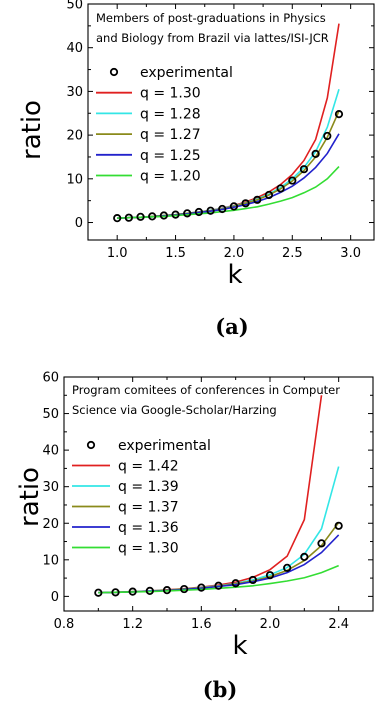  What do you see at coordinates (174, 410) in the screenshot?
I see `annotation-line-2: Science via Google-Scholar/Harzing` at bounding box center [174, 410].